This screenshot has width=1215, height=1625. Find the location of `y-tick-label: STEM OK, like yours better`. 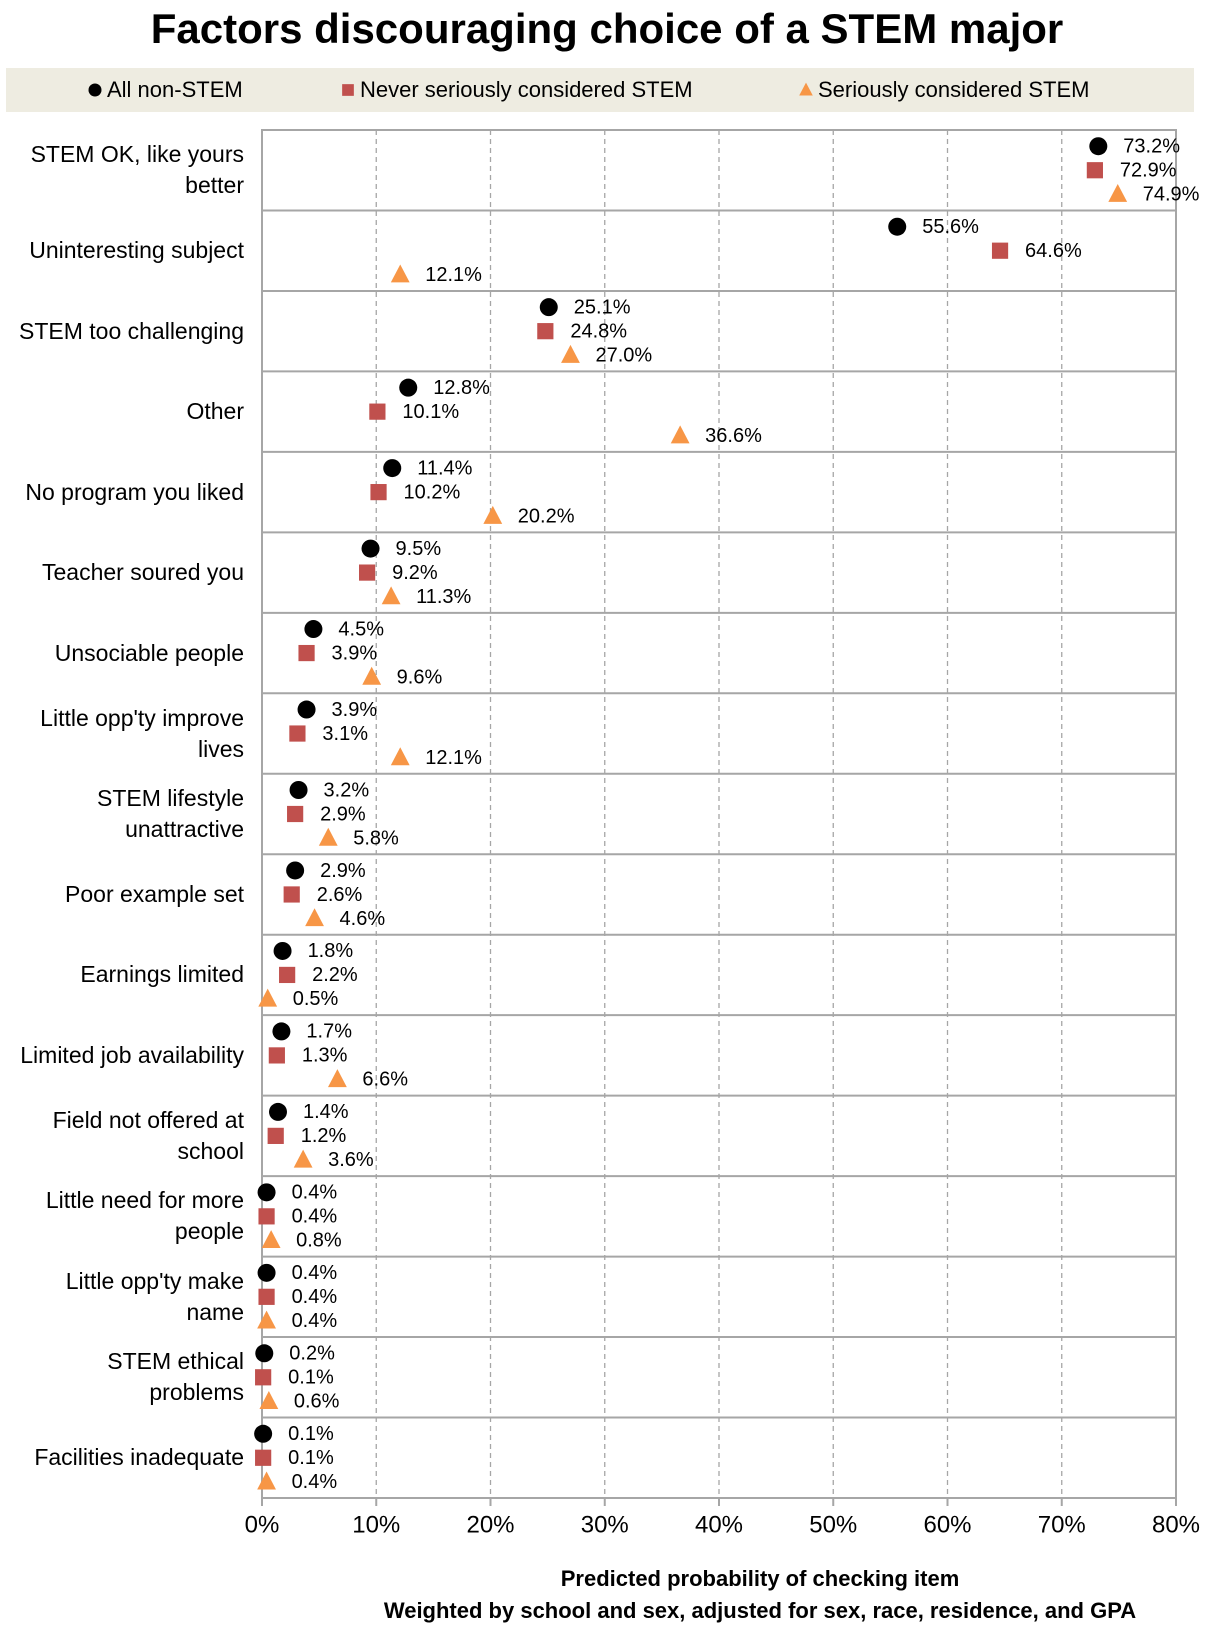

y-tick-label: STEM OK, like yours better is located at coordinates (137, 170).